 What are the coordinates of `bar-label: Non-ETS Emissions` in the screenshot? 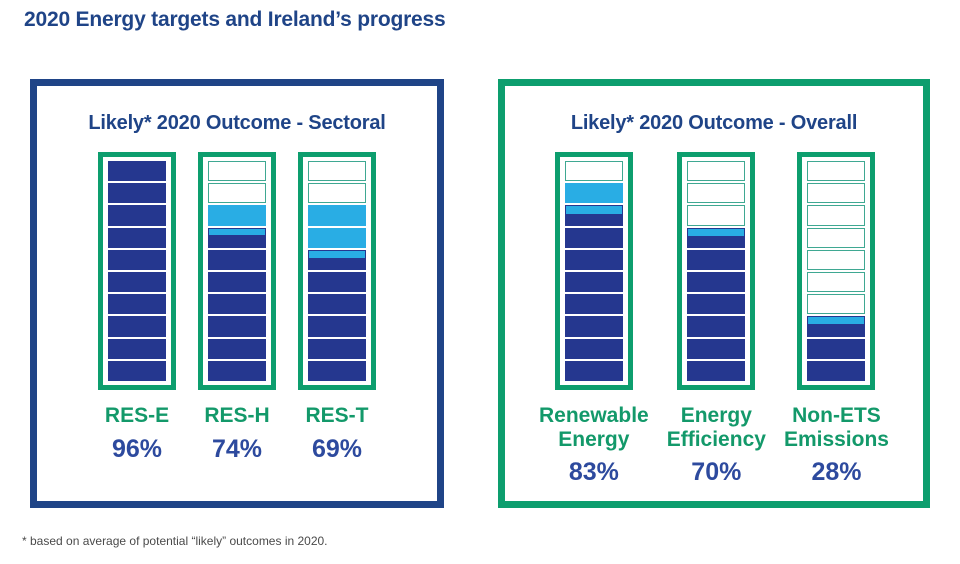 It's located at (836, 427).